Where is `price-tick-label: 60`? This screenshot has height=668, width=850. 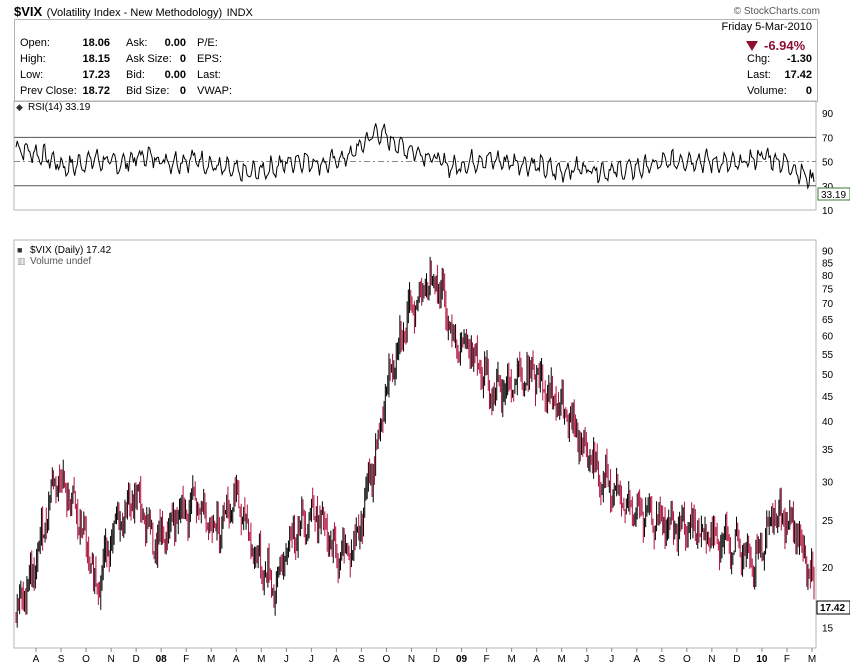 price-tick-label: 60 is located at coordinates (828, 337).